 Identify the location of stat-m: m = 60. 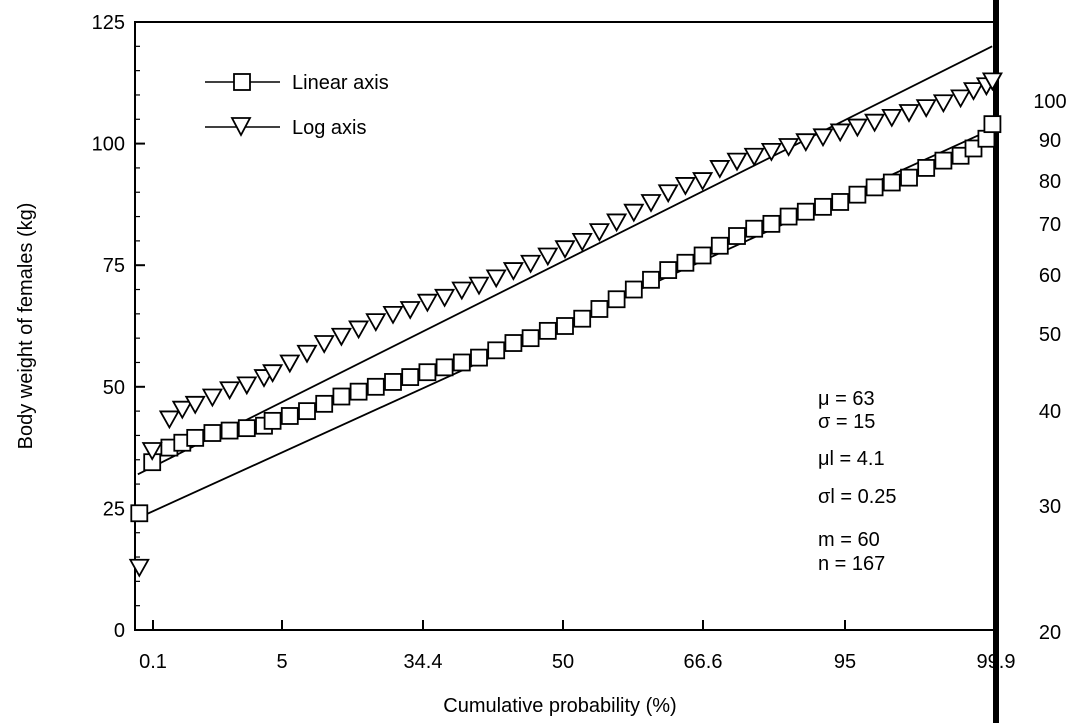
(849, 540).